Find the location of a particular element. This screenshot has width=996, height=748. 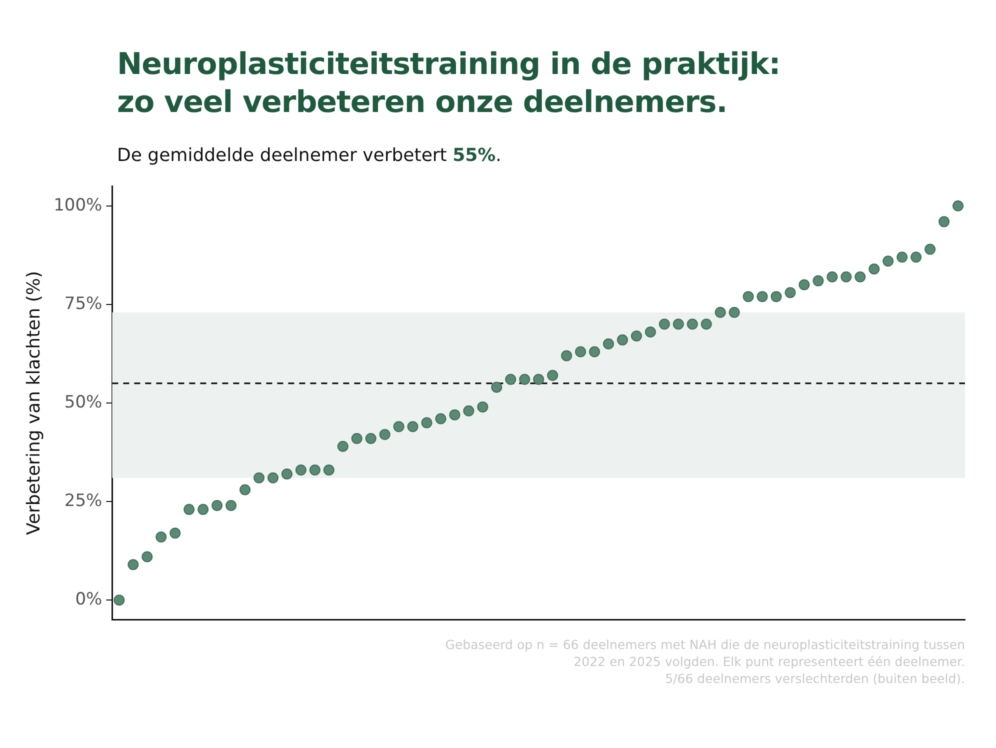

chart-subtitle: De gemiddelde deelnemer verbetert 55%. is located at coordinates (309, 155).